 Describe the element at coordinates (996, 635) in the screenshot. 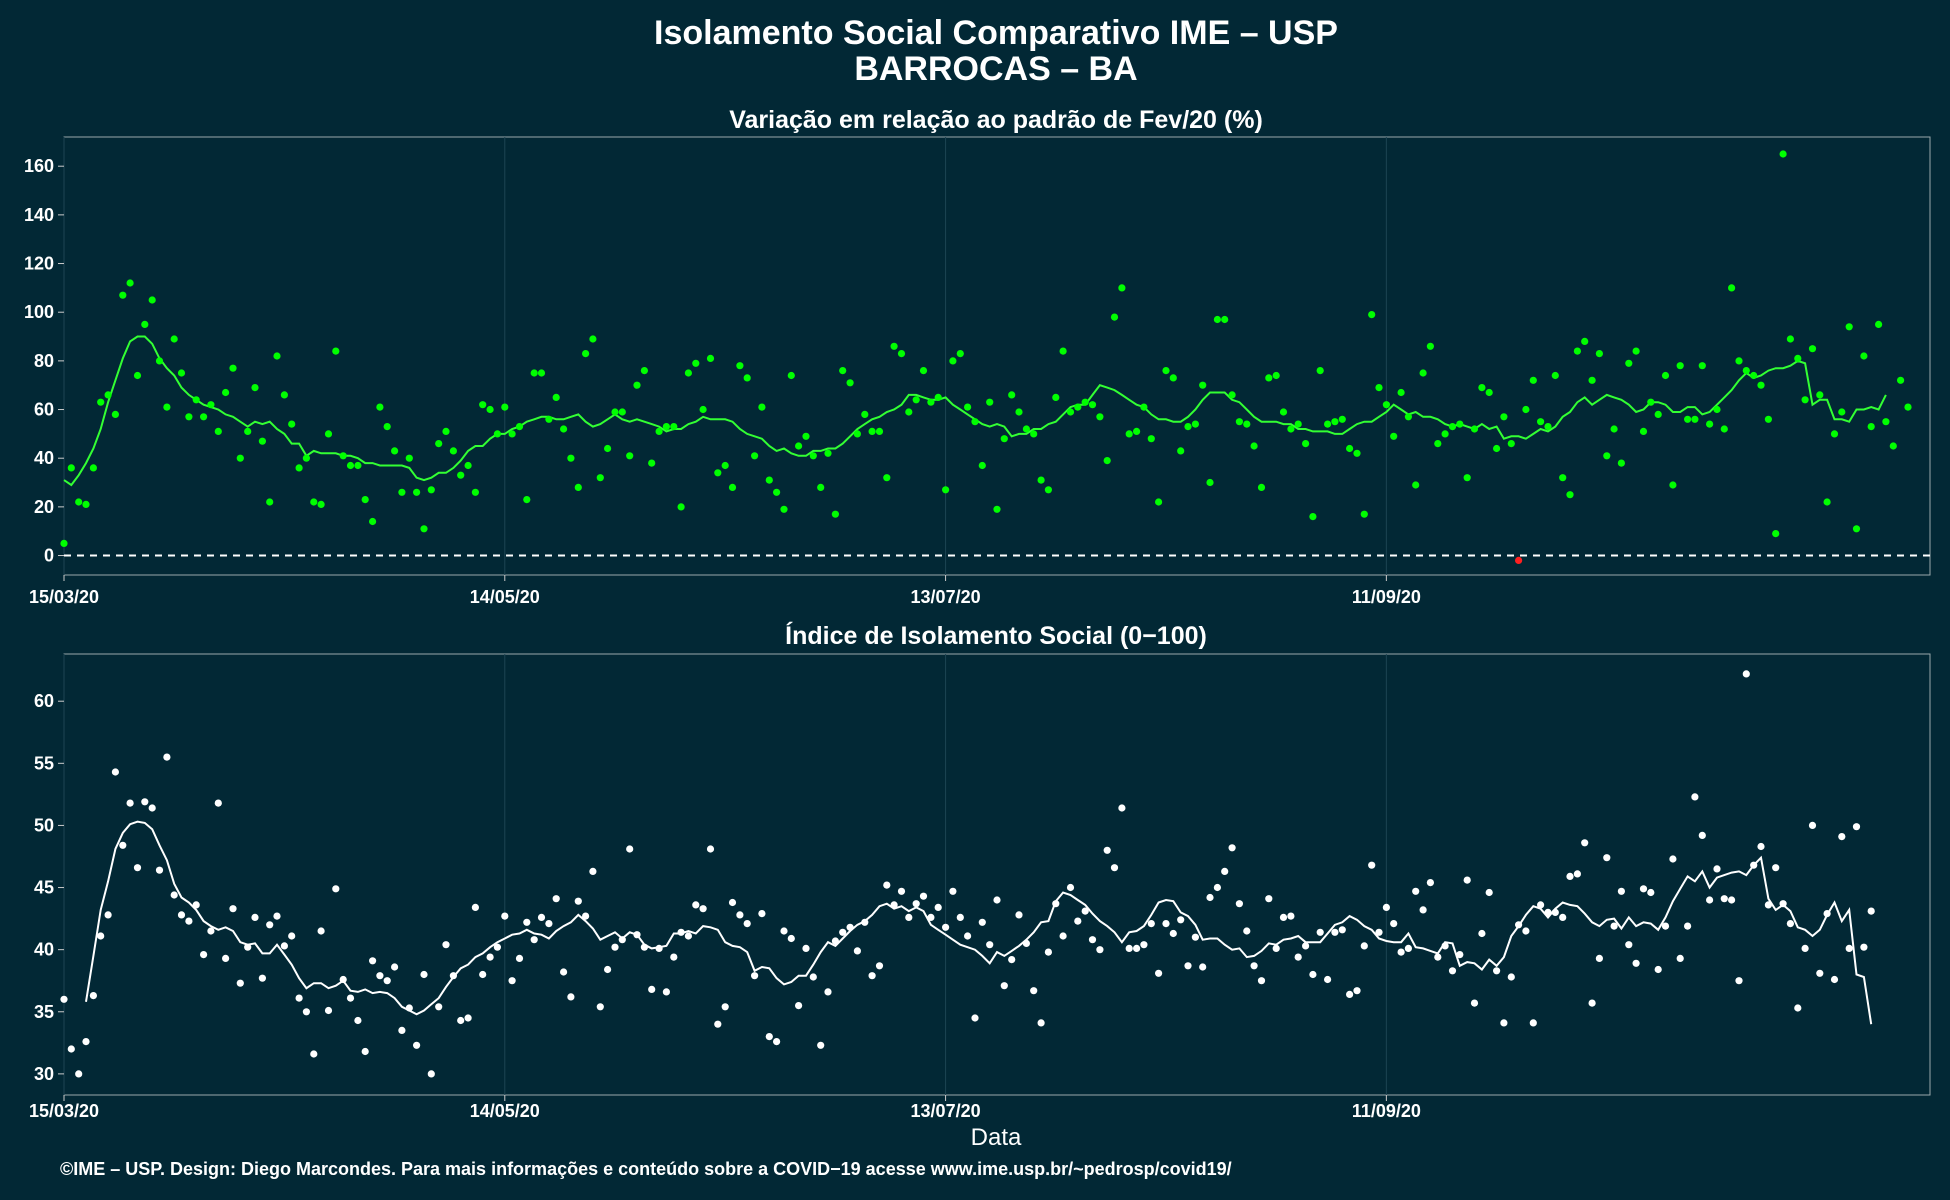

I see `bottom-panel-title: Índice de Isolamento Social (0−100)` at that location.